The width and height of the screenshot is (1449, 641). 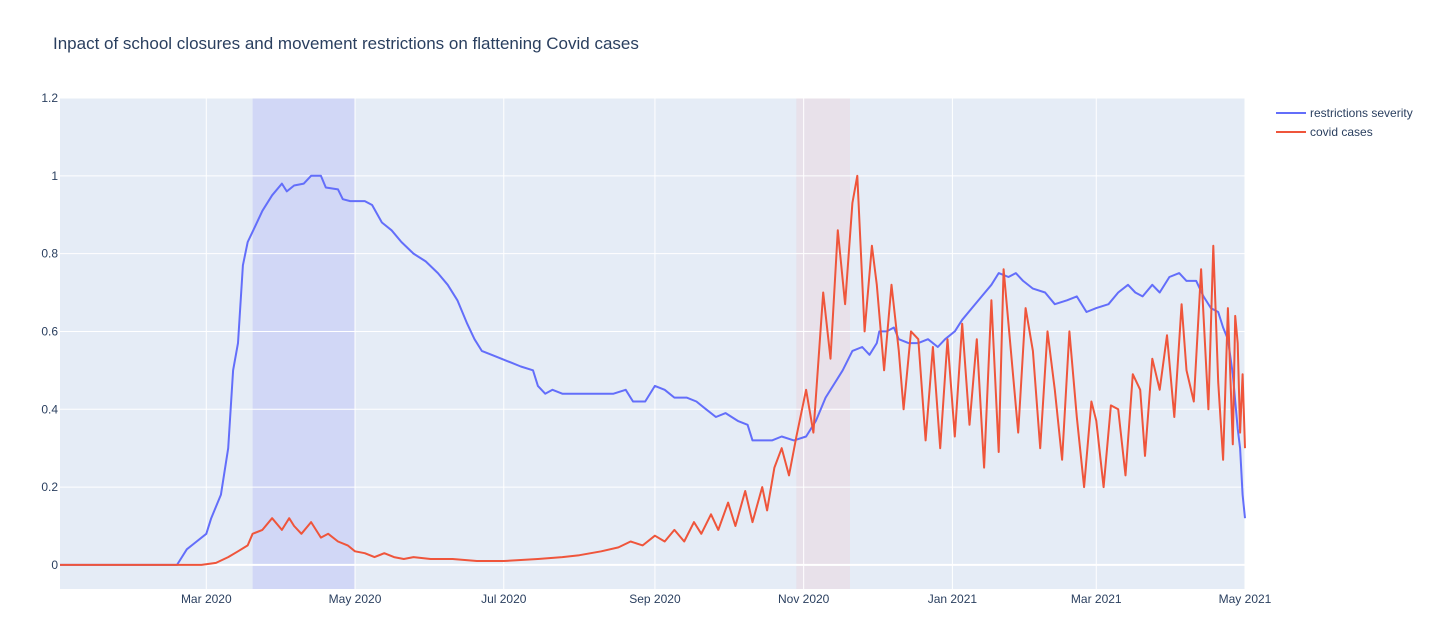 What do you see at coordinates (54, 176) in the screenshot?
I see `y-tick-label: 1` at bounding box center [54, 176].